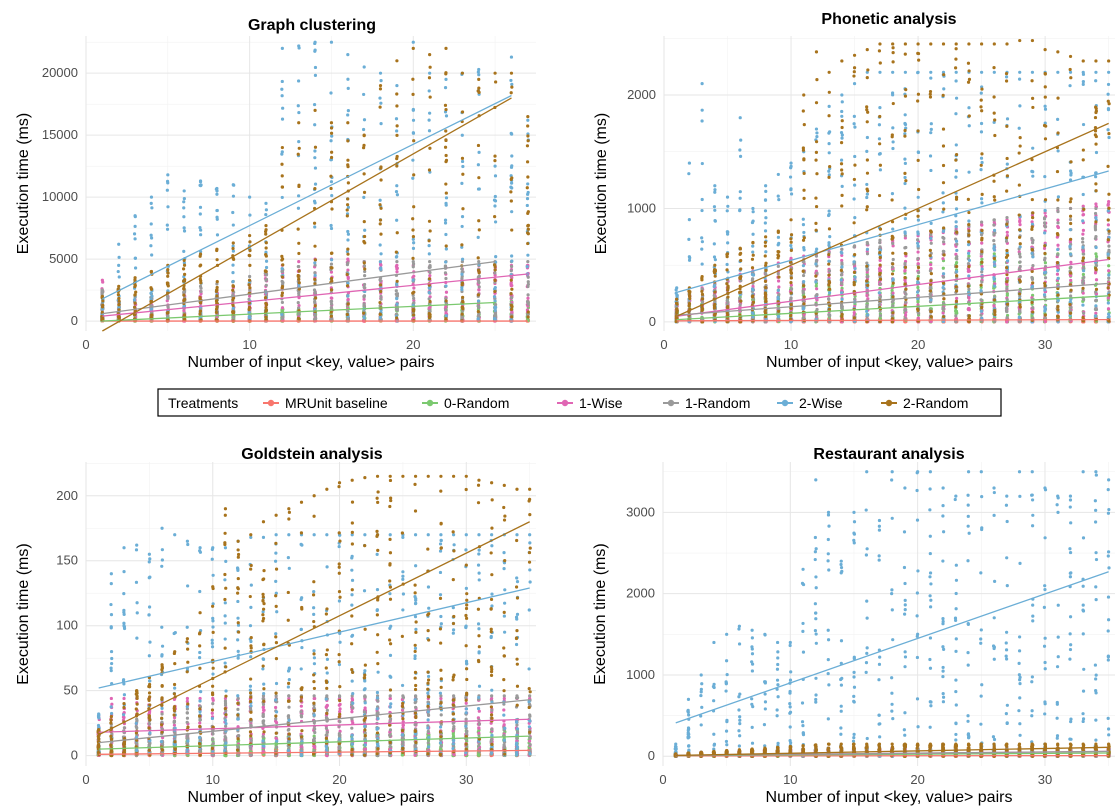 The height and width of the screenshot is (808, 1117). Describe the element at coordinates (74, 320) in the screenshot. I see `y-tick-label: 0` at that location.